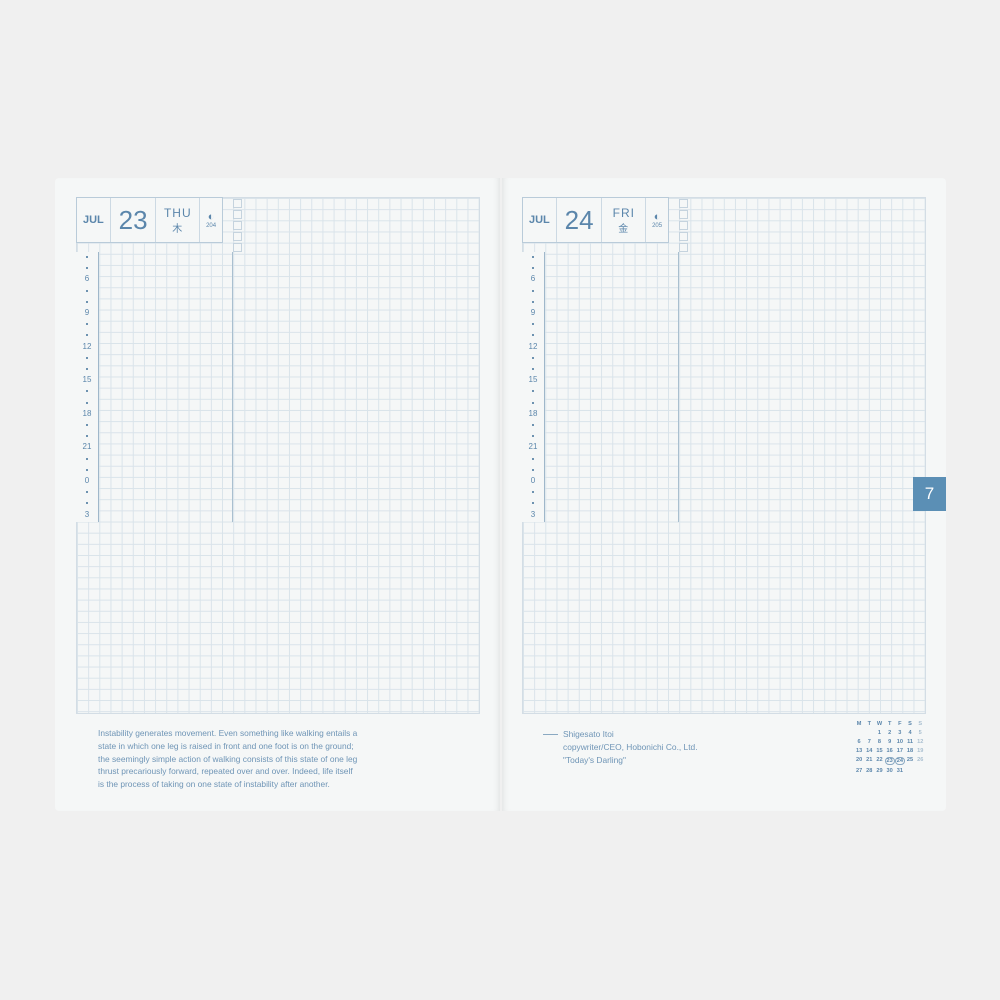 Image resolution: width=1000 pixels, height=1000 pixels. Describe the element at coordinates (869, 742) in the screenshot. I see `calendar-day: 7` at that location.